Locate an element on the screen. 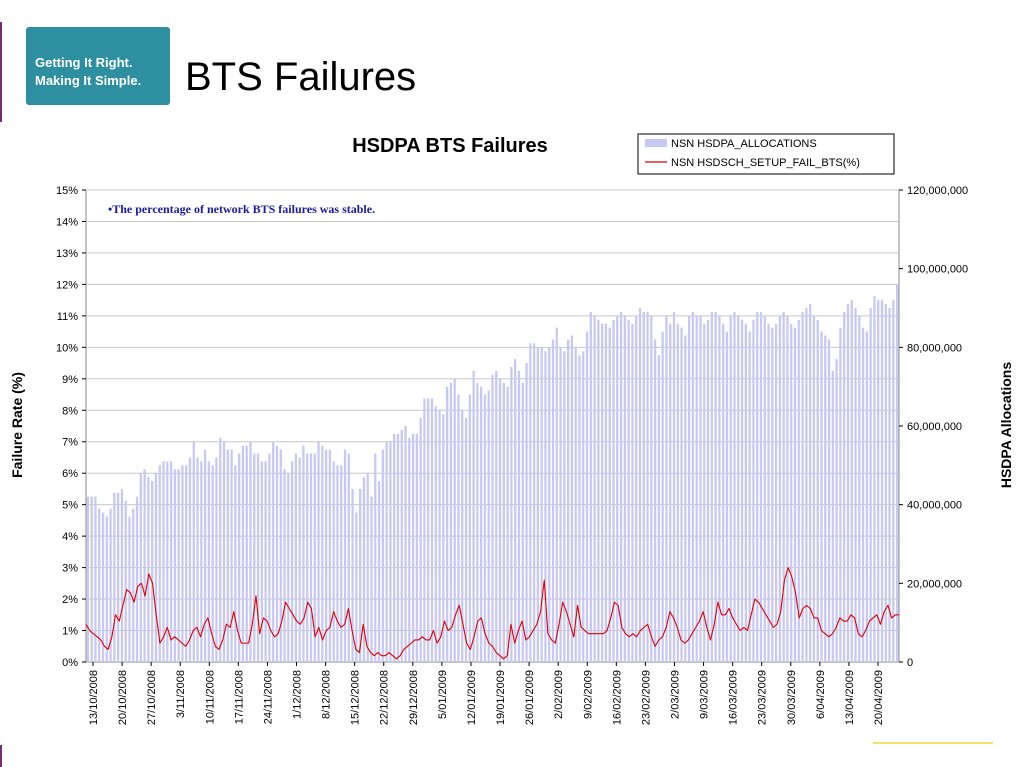 The height and width of the screenshot is (767, 1023). x-tick-label: 5/01/2009 is located at coordinates (443, 694).